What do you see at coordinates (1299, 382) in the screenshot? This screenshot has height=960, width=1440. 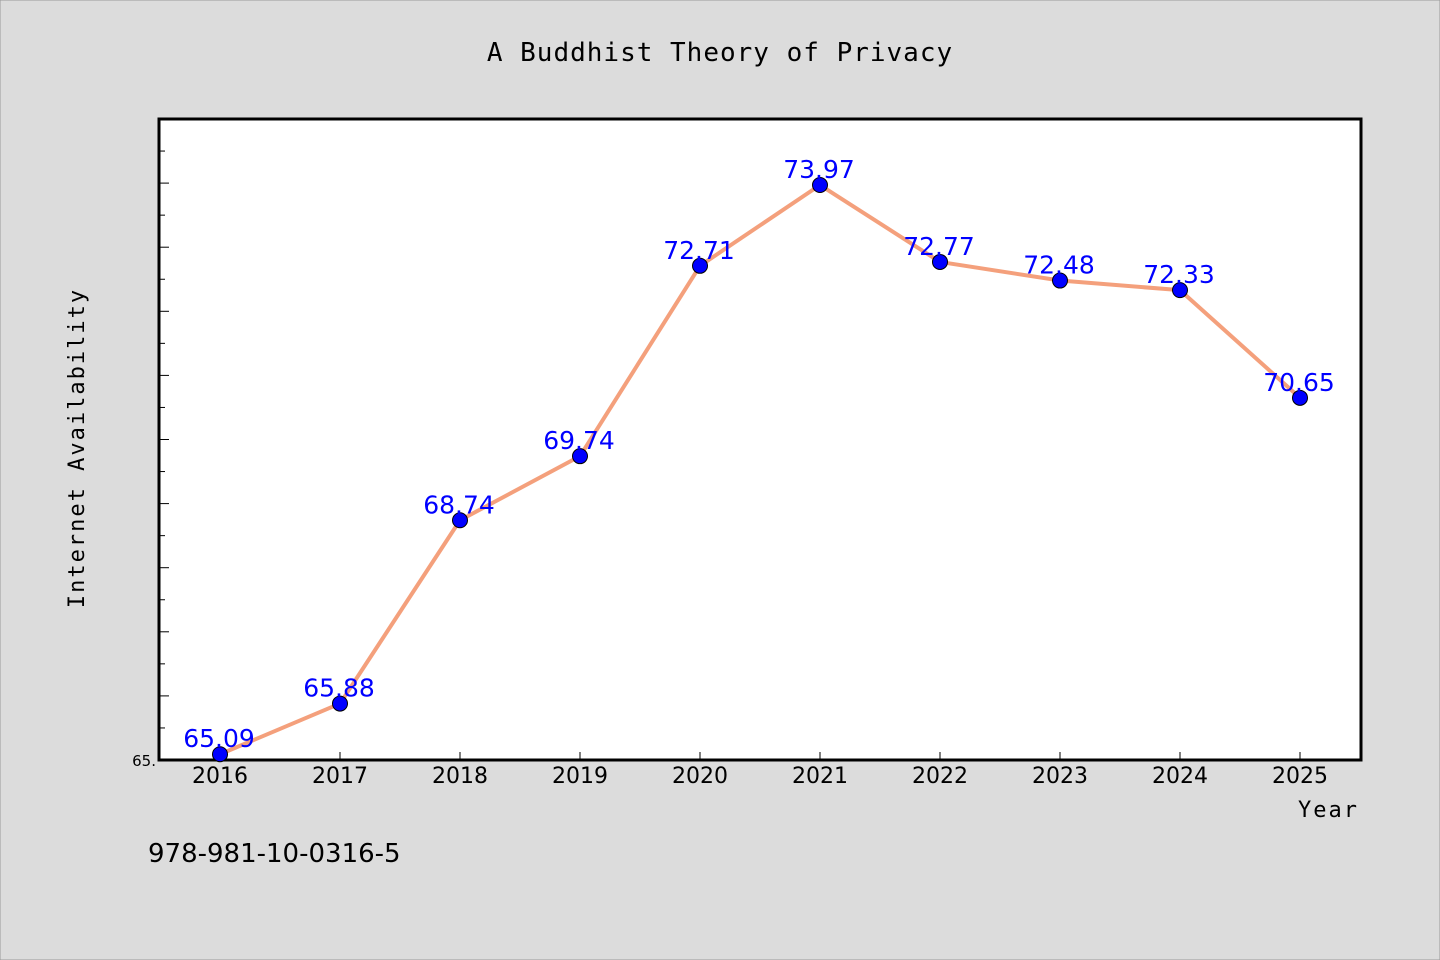 I see `data-label: 70.65` at bounding box center [1299, 382].